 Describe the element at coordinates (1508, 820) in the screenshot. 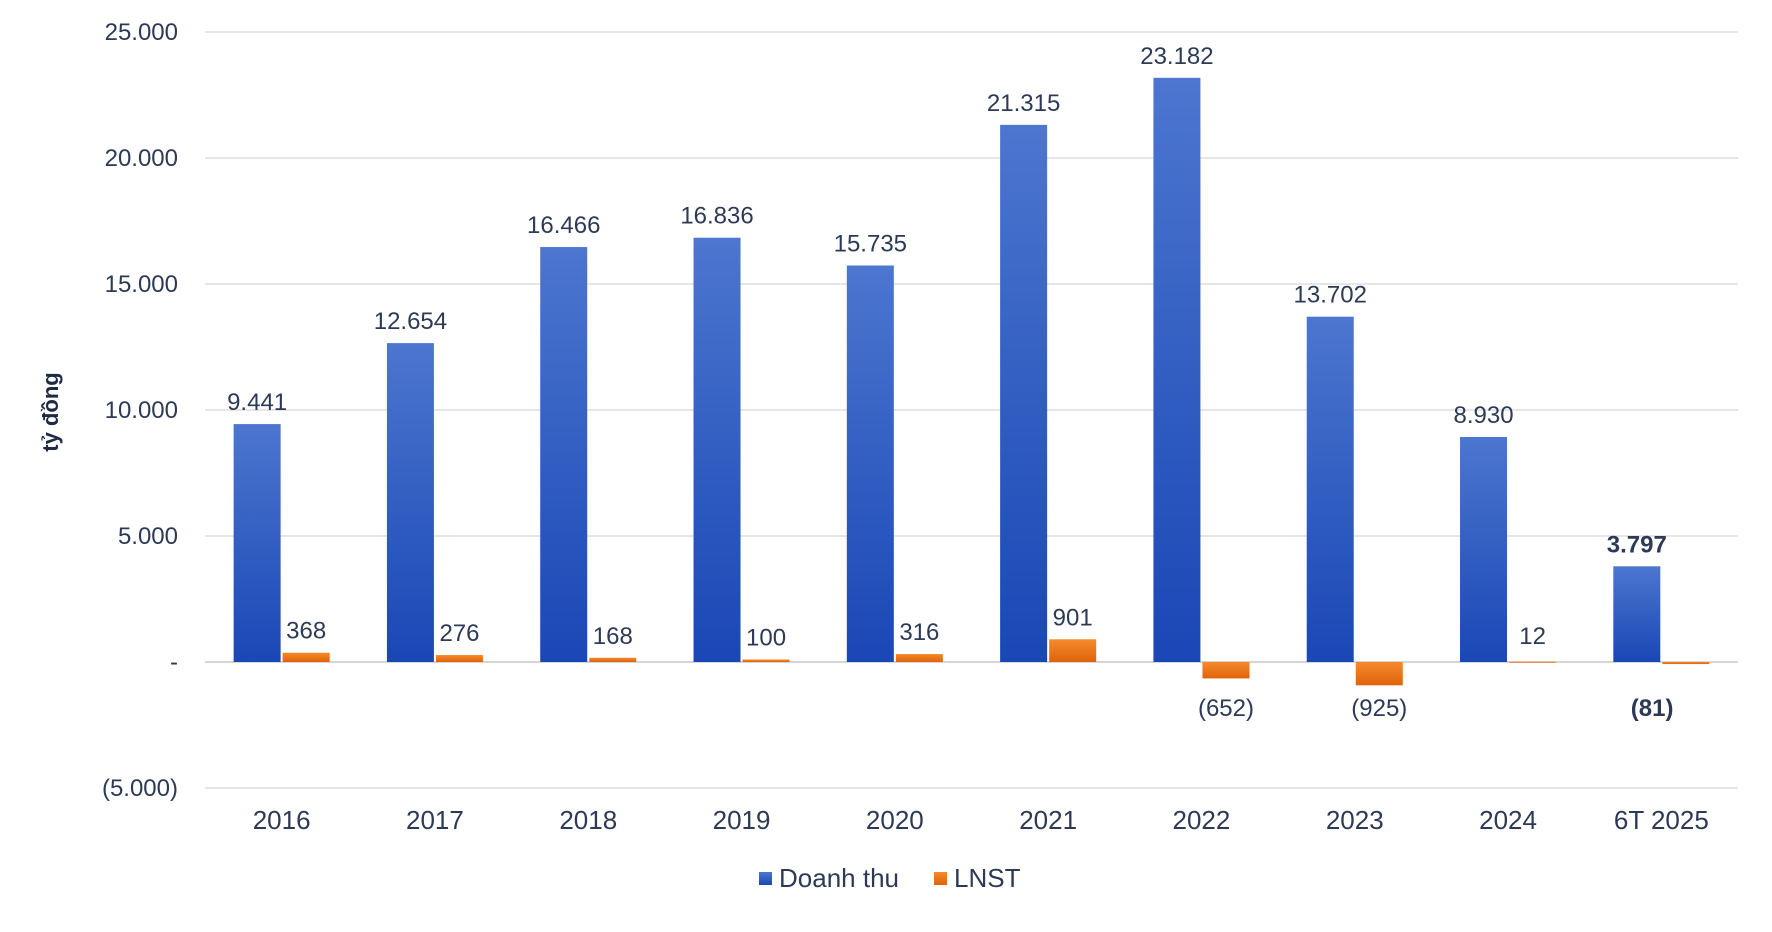

I see `x-tick-label: 2024` at that location.